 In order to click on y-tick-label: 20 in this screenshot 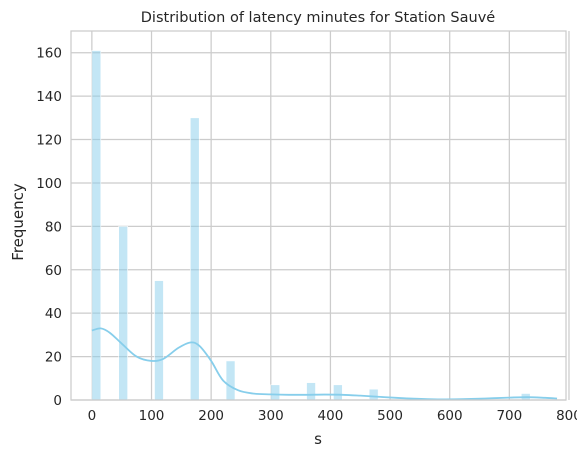, I will do `click(53, 358)`.